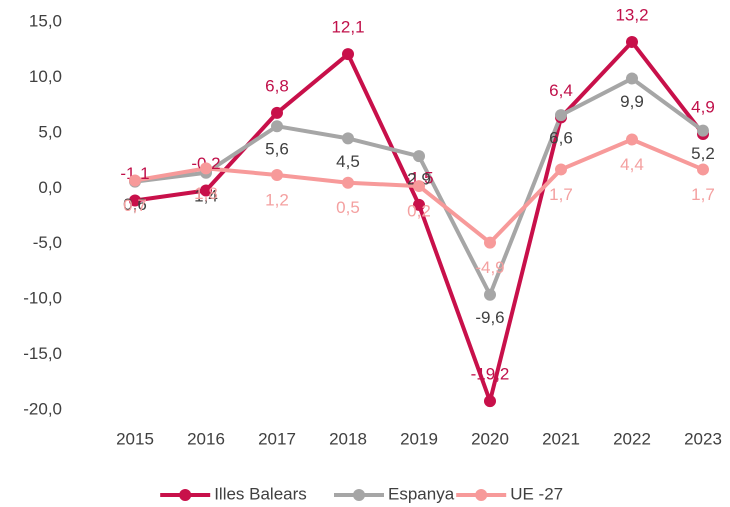 The image size is (730, 507). I want to click on data-label: 2,9, so click(419, 179).